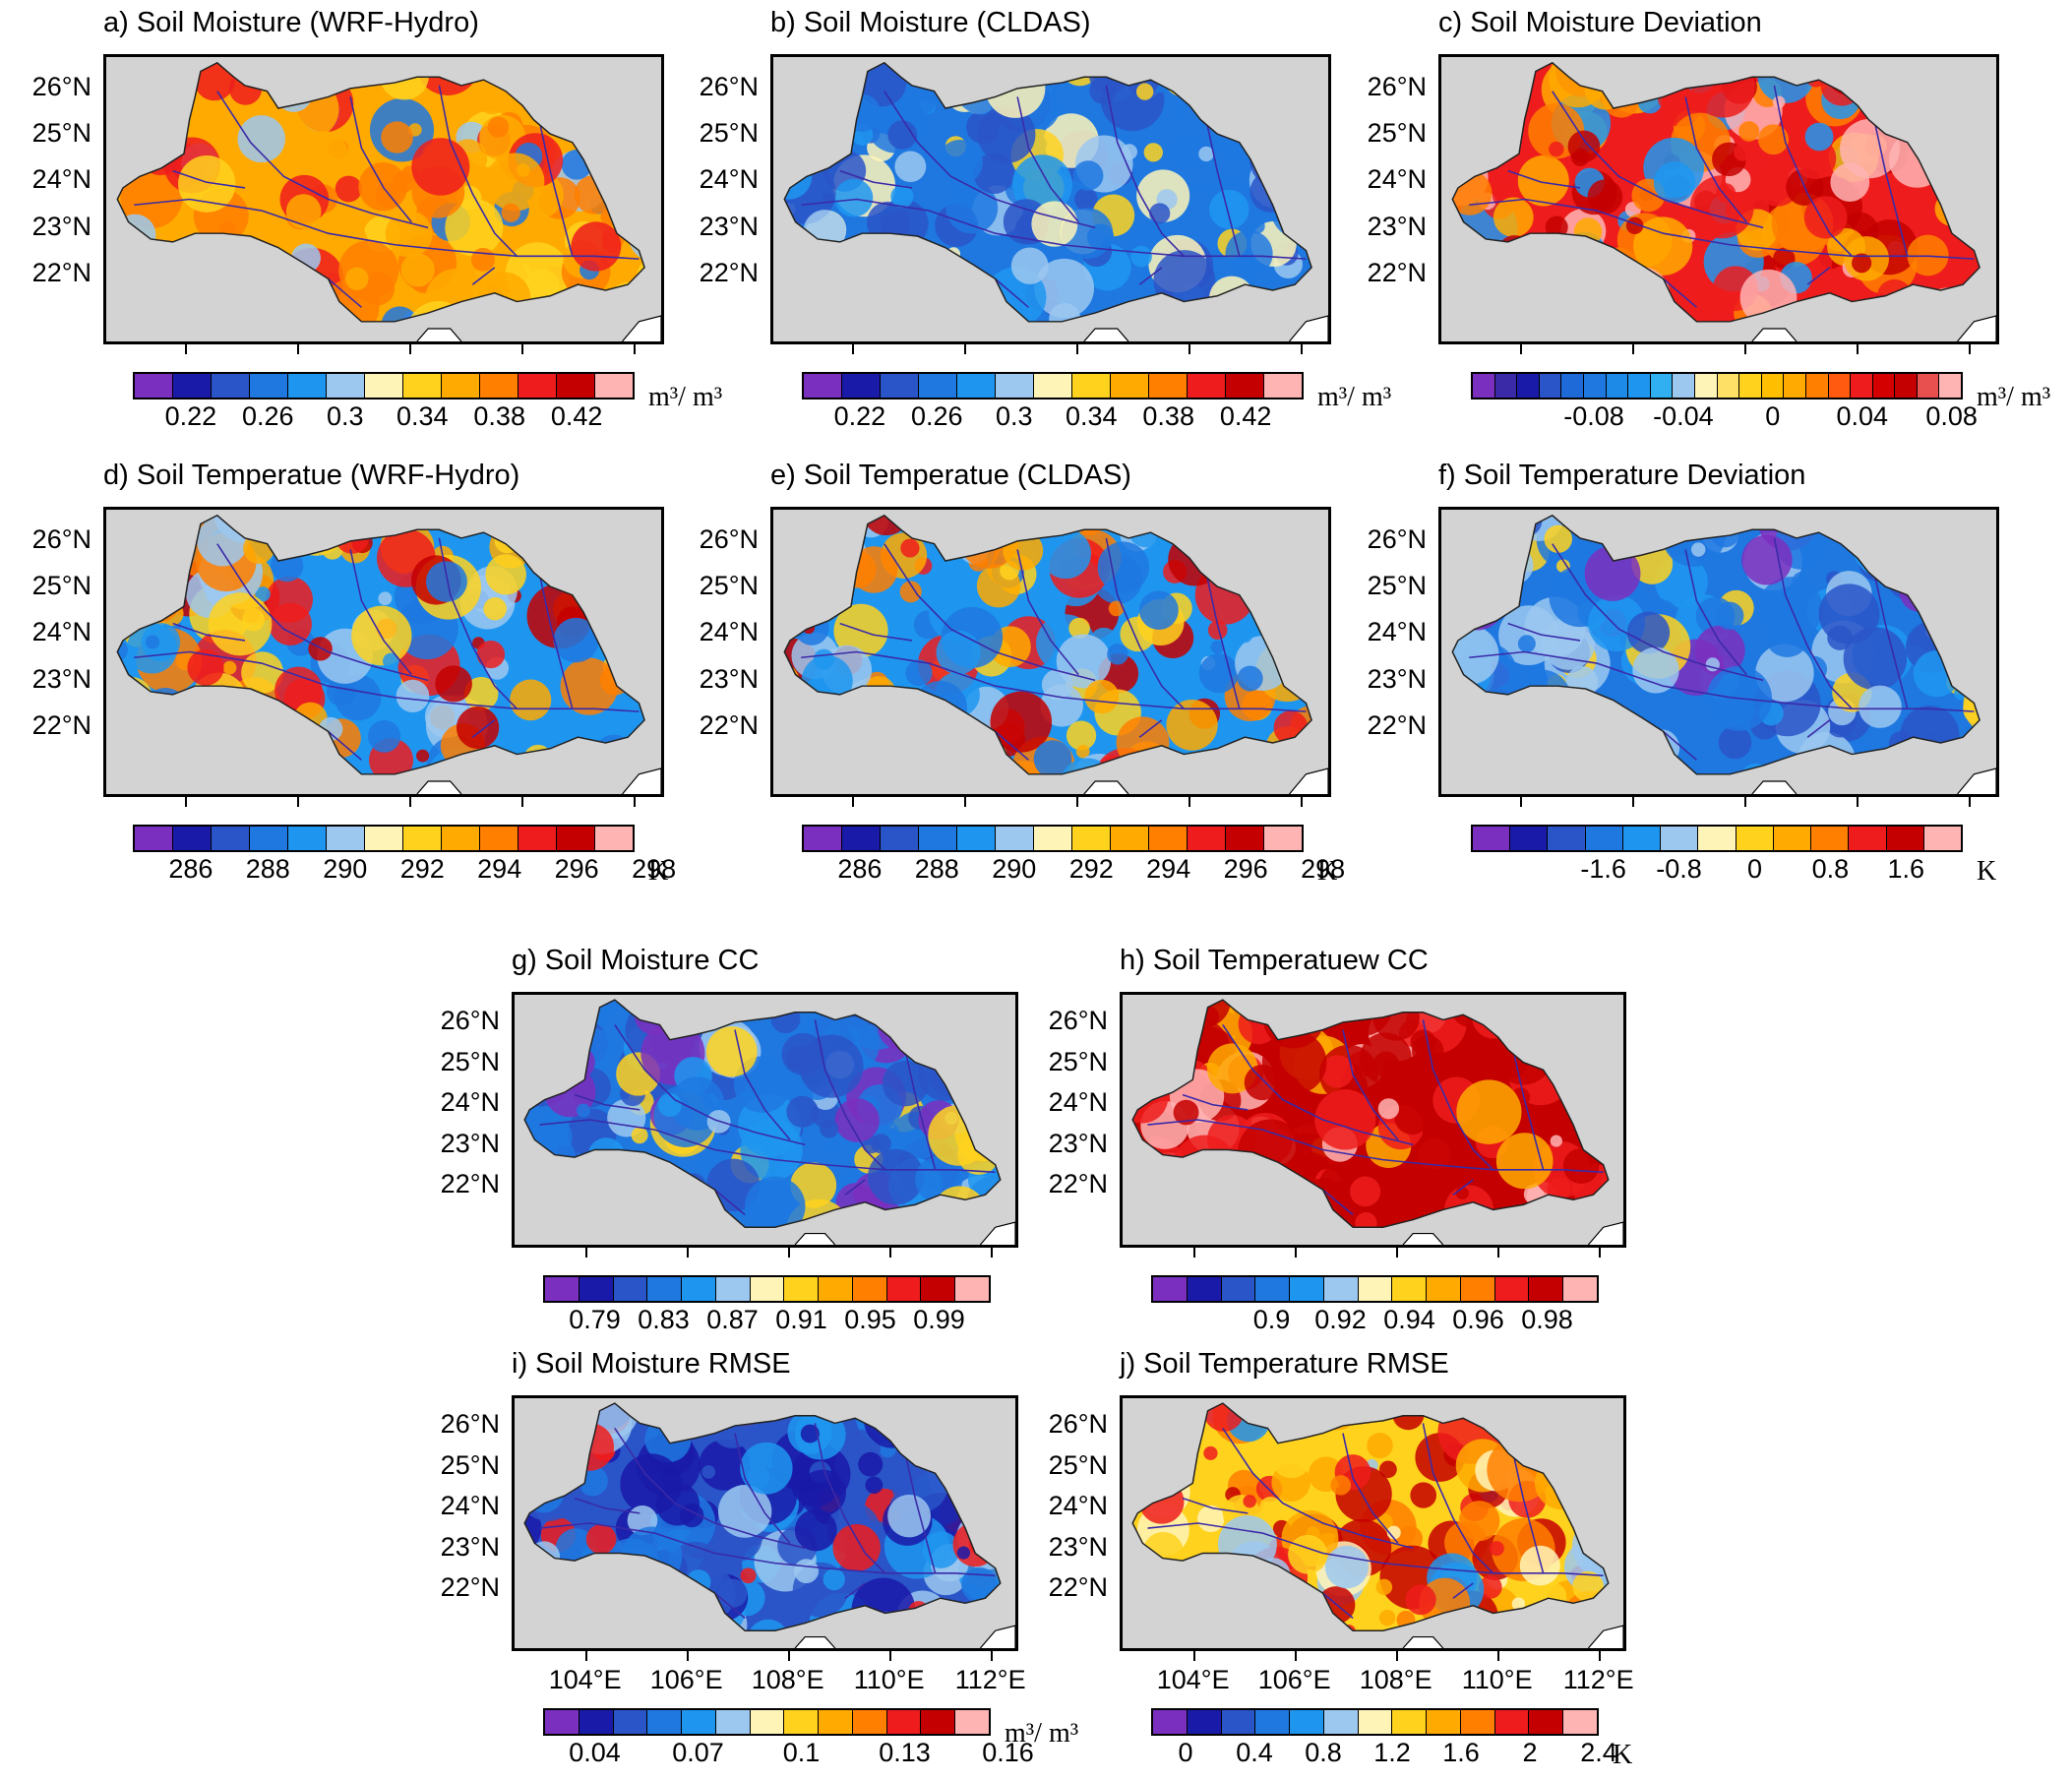  Describe the element at coordinates (905, 1752) in the screenshot. I see `colorbar-label: 0.13` at that location.